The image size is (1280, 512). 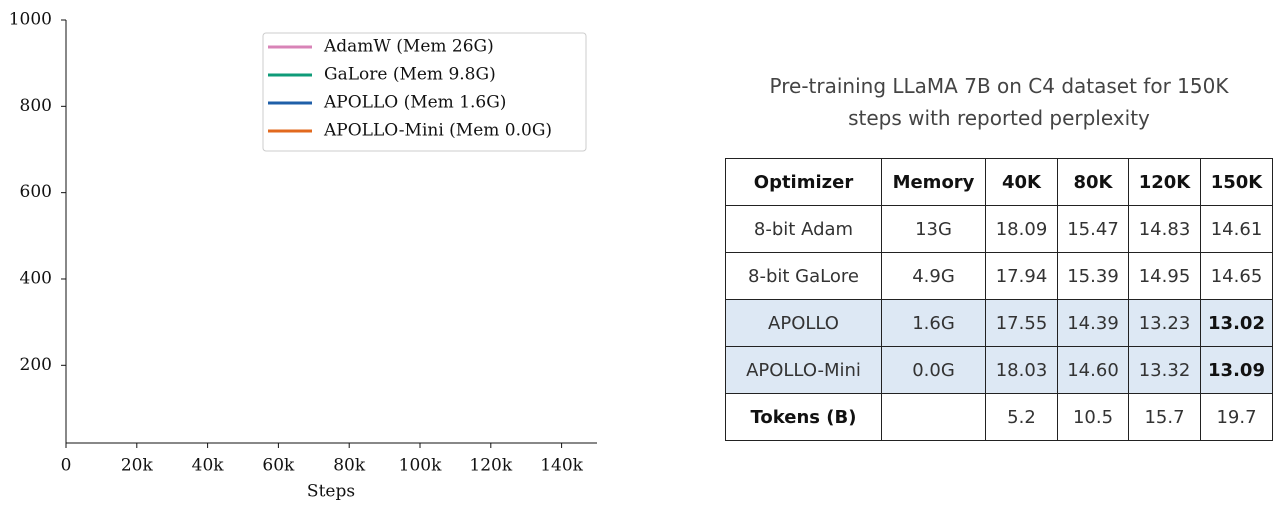 What do you see at coordinates (803, 417) in the screenshot?
I see `cell: Tokens (B)` at bounding box center [803, 417].